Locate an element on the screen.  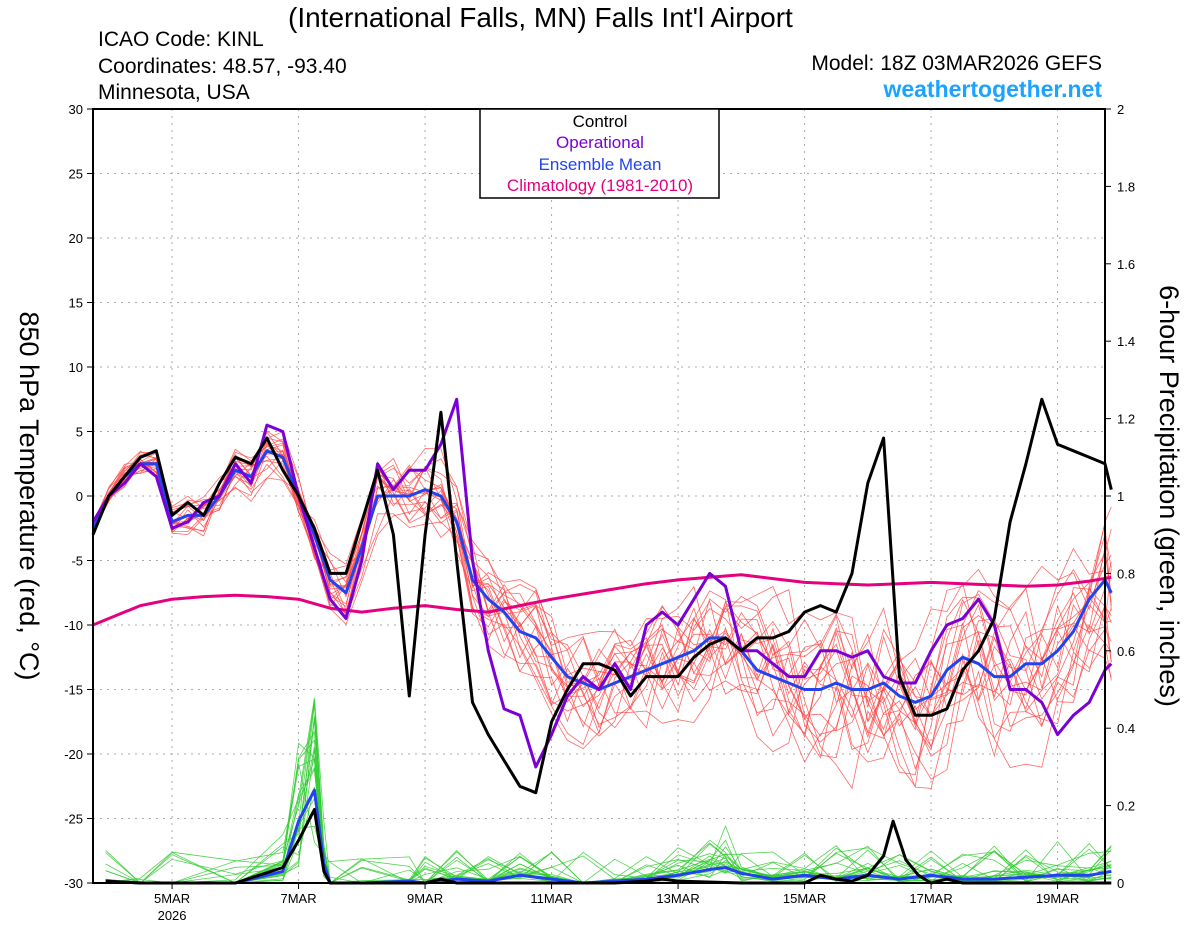
y-right-tick-label: 1.4 is located at coordinates (1126, 341).